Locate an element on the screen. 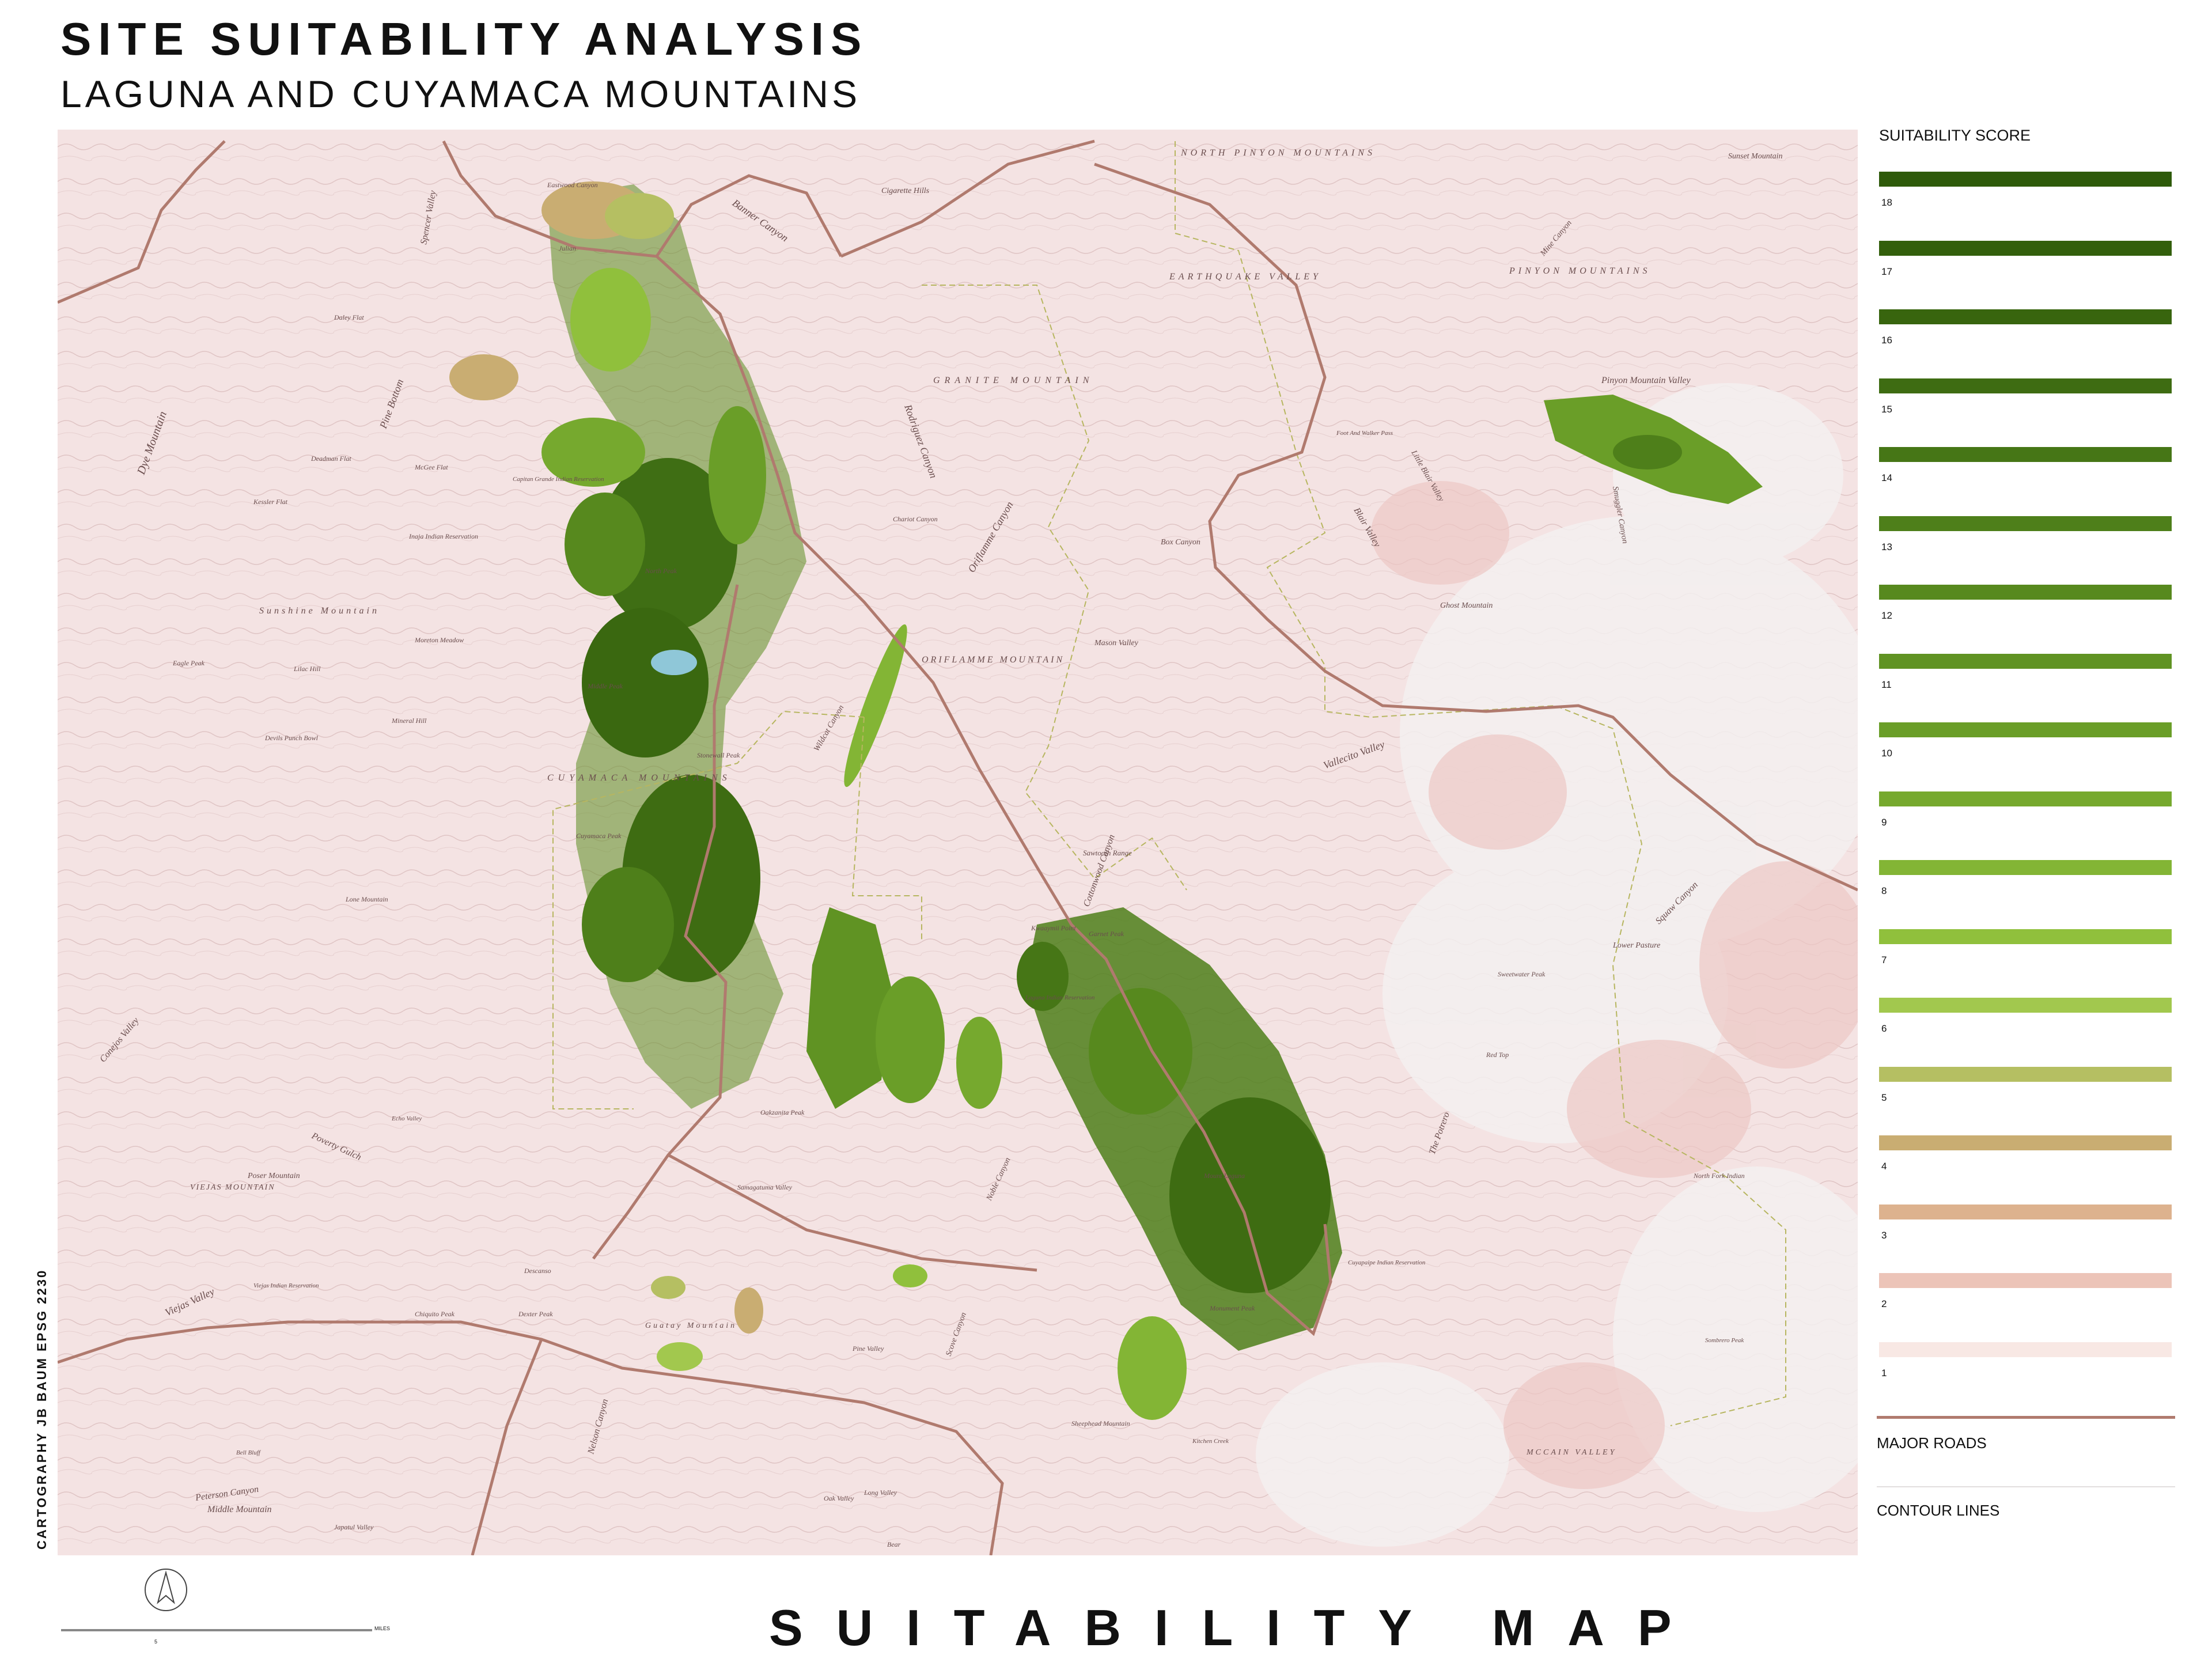  place-label: Eastwood Canyon is located at coordinates (572, 185).